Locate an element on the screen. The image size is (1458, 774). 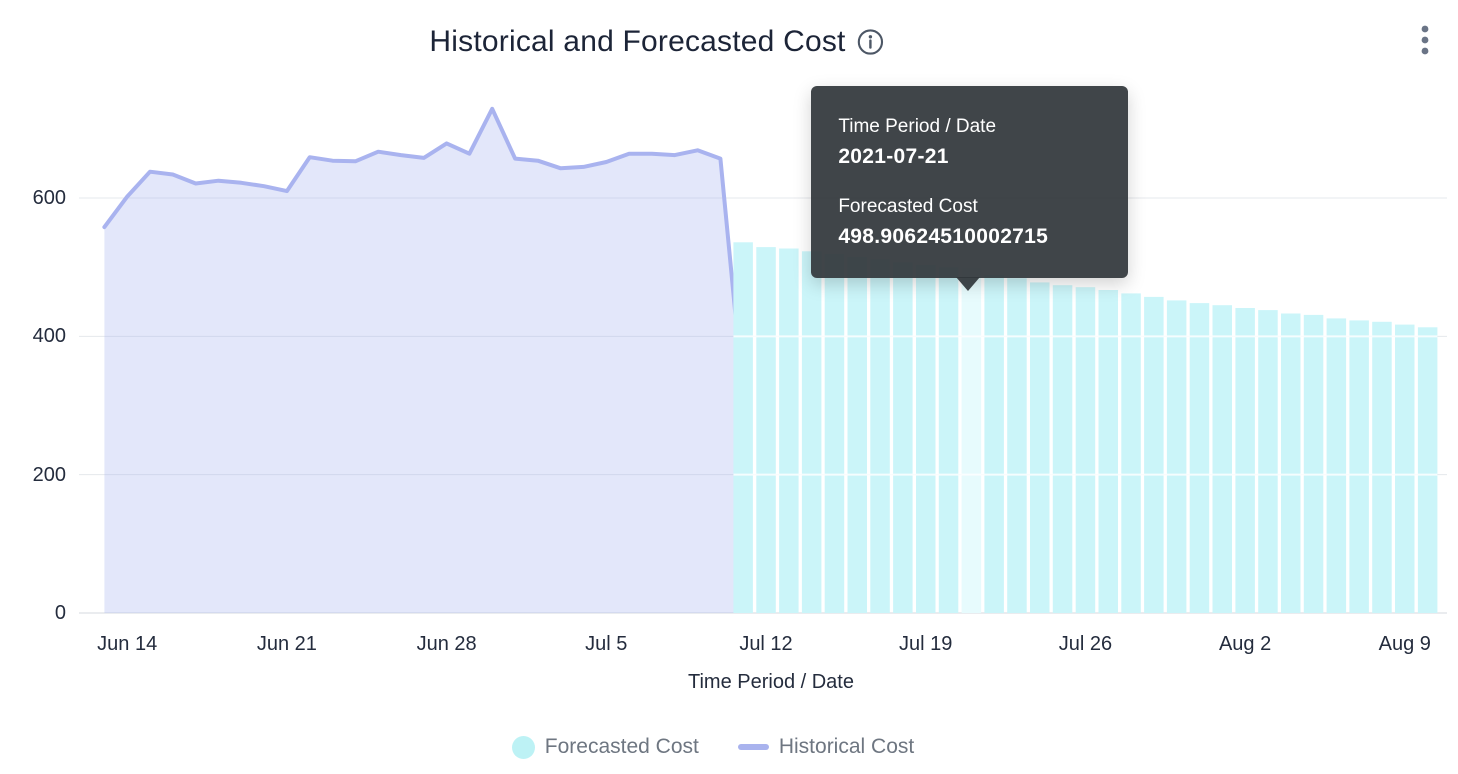
legend-label: Historical Cost is located at coordinates (846, 746).